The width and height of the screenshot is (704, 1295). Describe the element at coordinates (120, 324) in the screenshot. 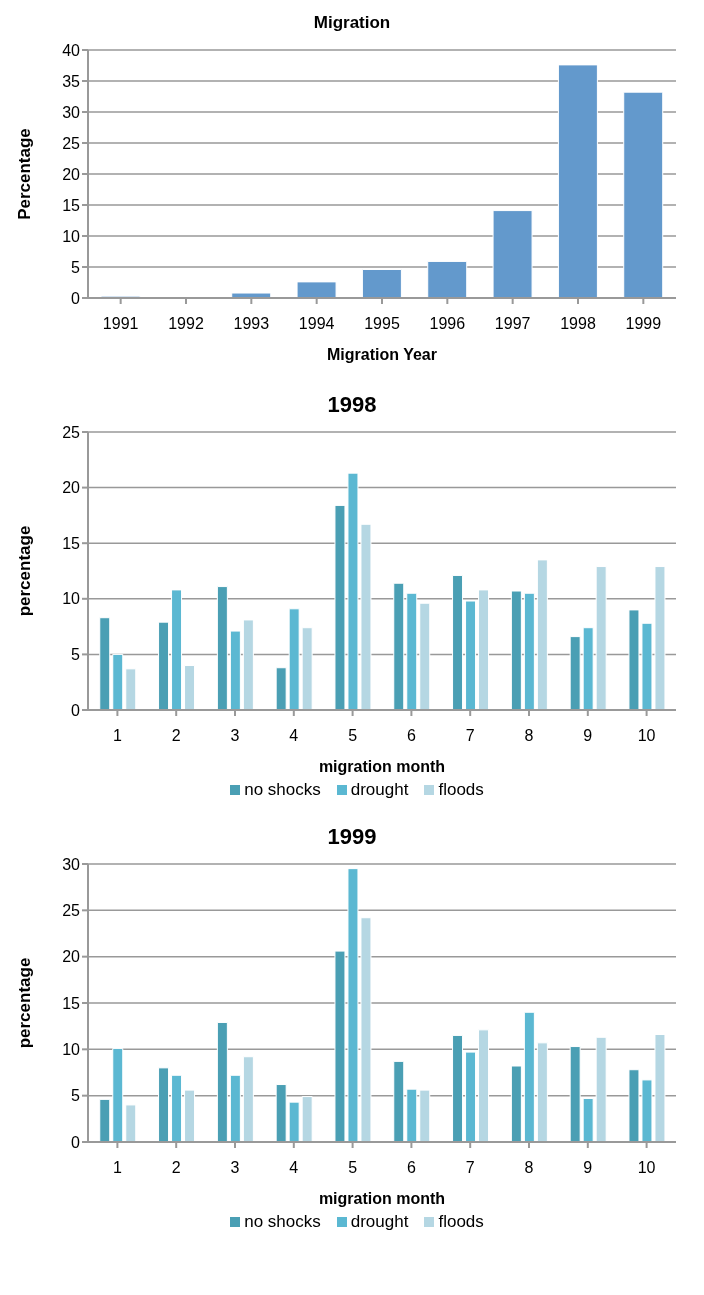

I see `x-tick-label: 1991` at that location.